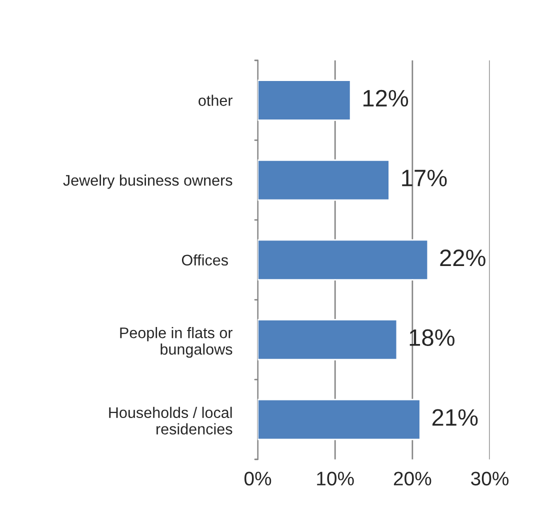  What do you see at coordinates (147, 181) in the screenshot?
I see `y-tick-label: Jewelry business owners` at bounding box center [147, 181].